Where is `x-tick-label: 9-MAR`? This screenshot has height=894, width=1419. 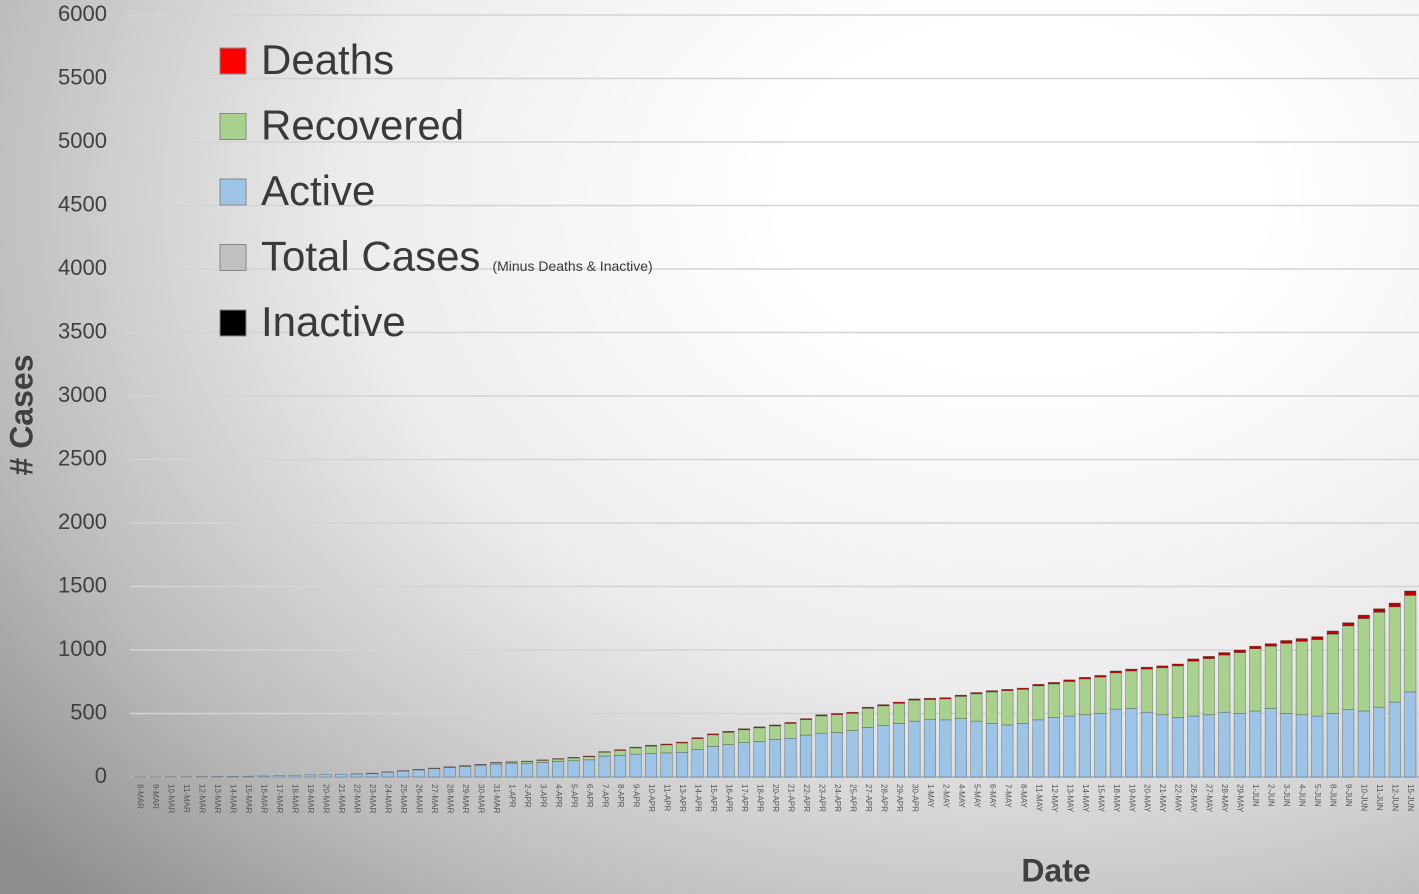 x-tick-label: 9-MAR is located at coordinates (155, 796).